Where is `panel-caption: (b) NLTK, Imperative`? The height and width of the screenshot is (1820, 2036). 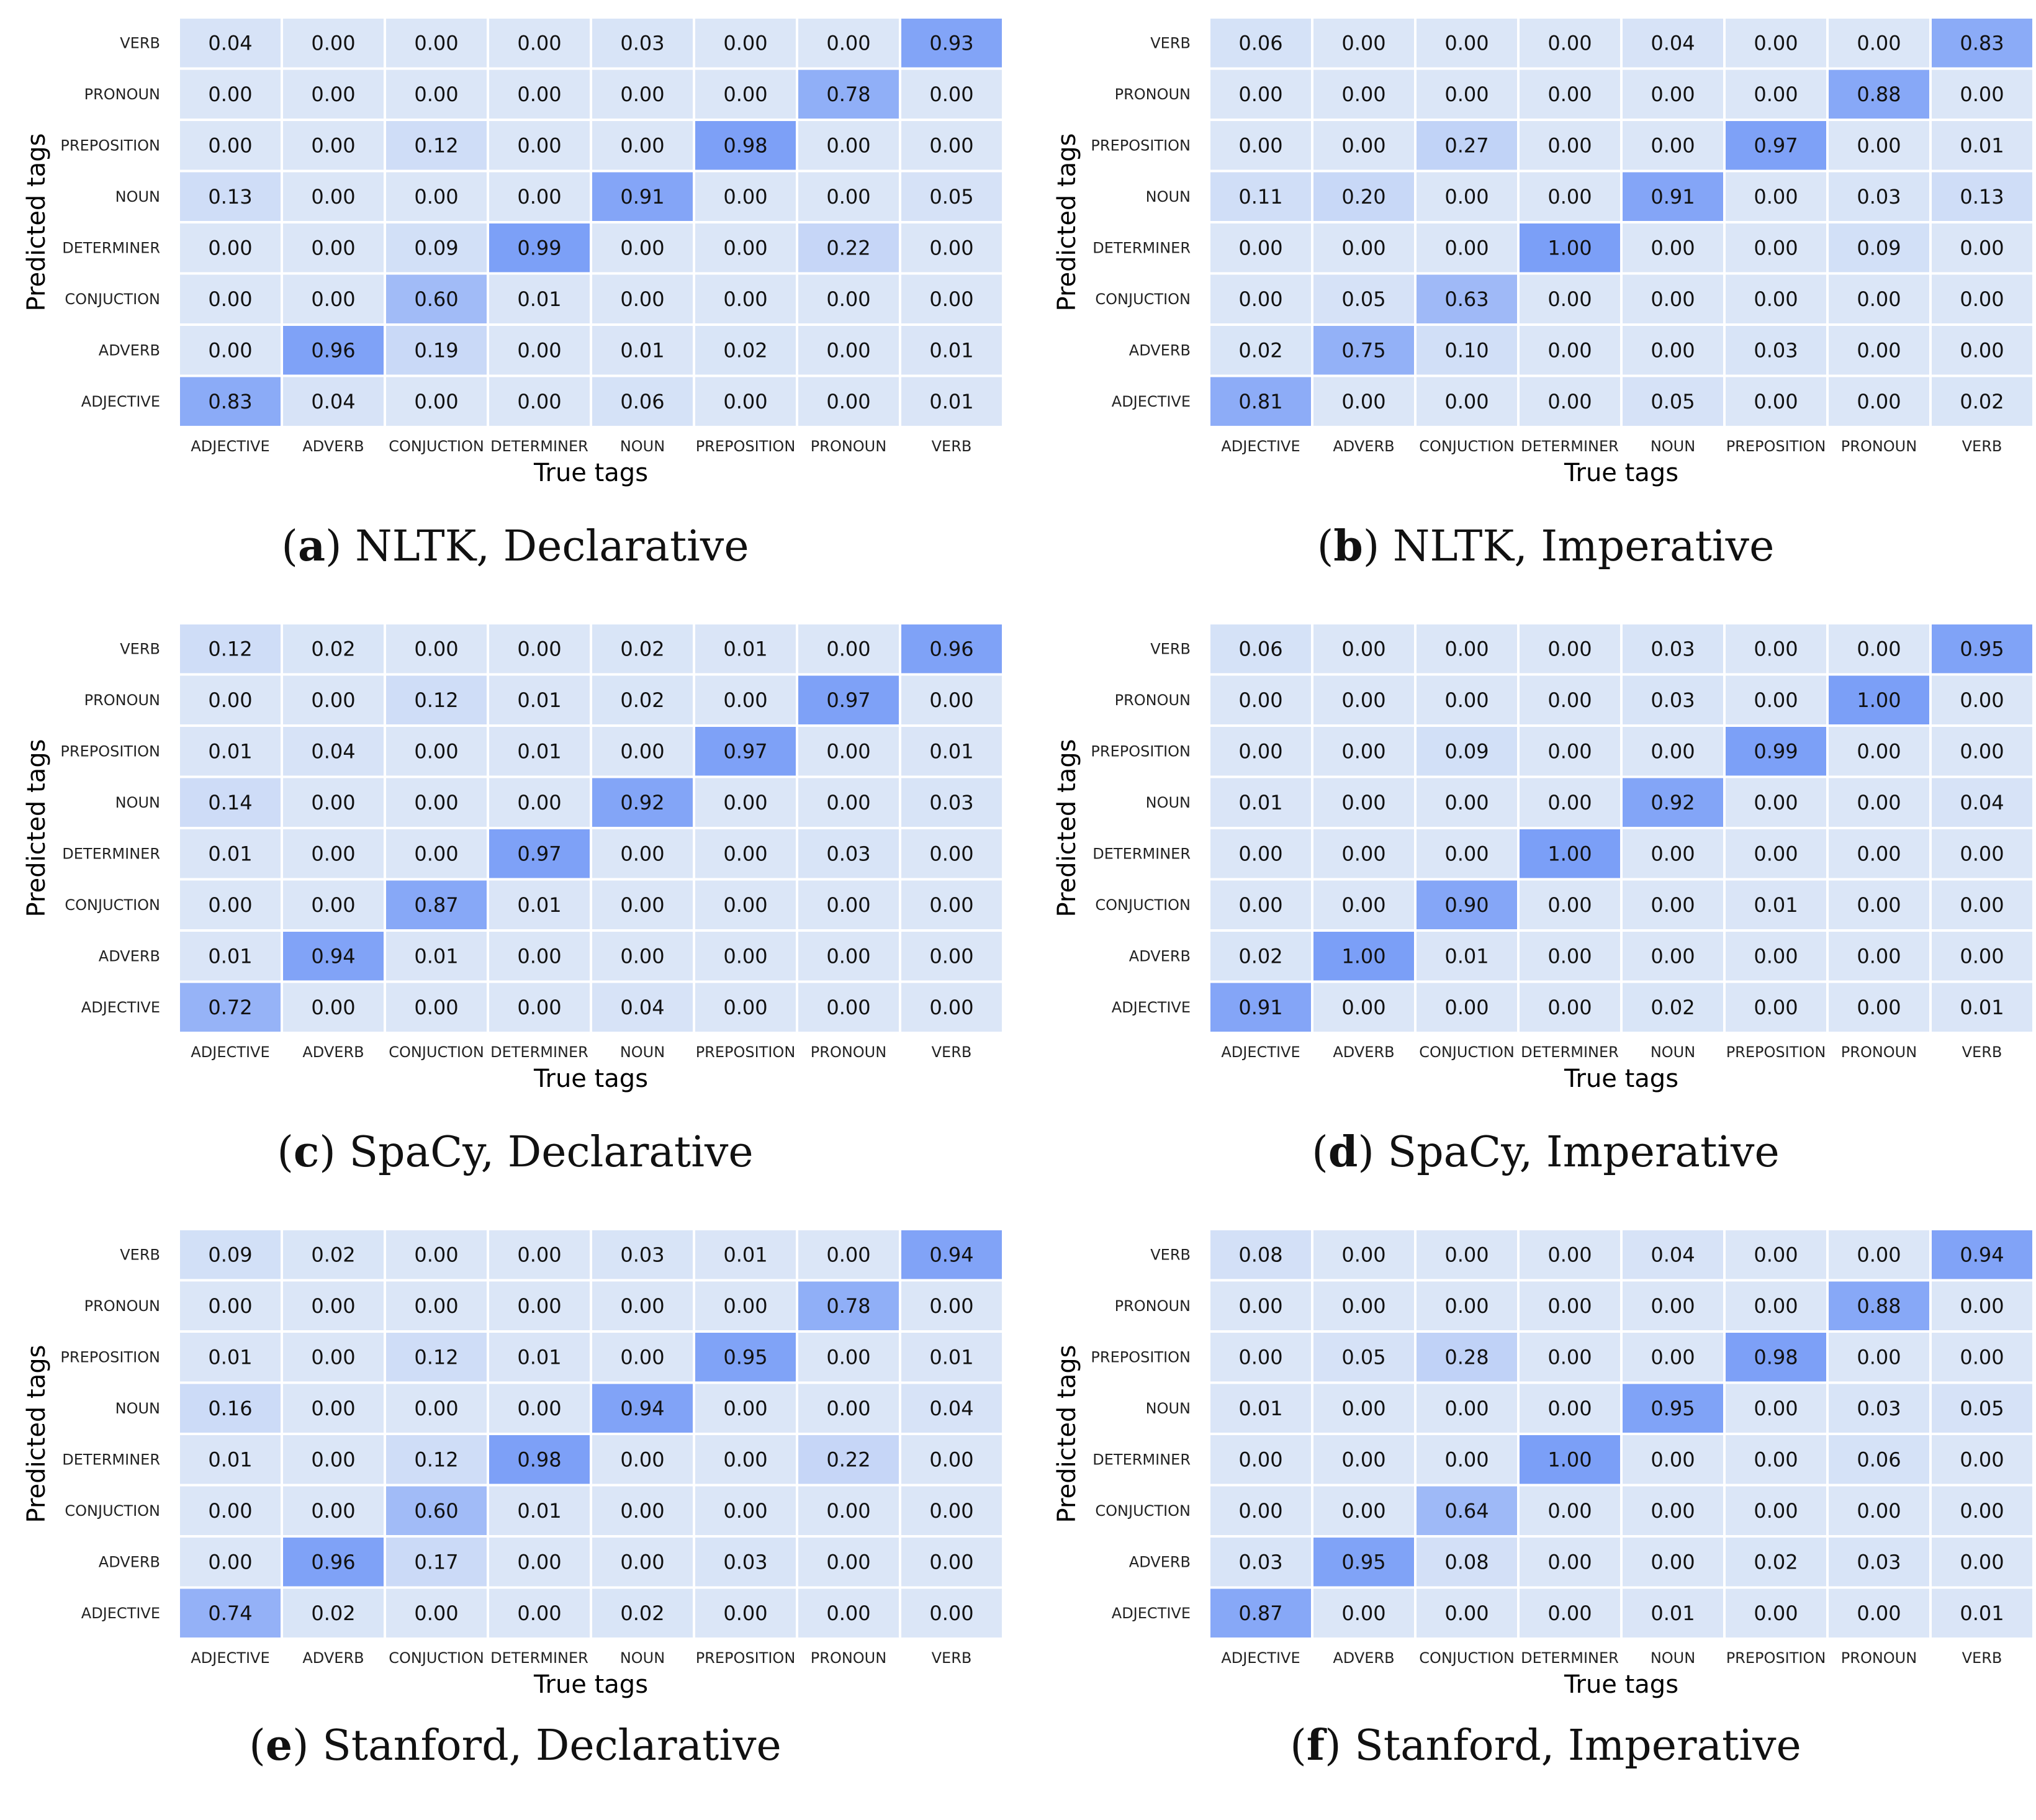 panel-caption: (b) NLTK, Imperative is located at coordinates (1533, 546).